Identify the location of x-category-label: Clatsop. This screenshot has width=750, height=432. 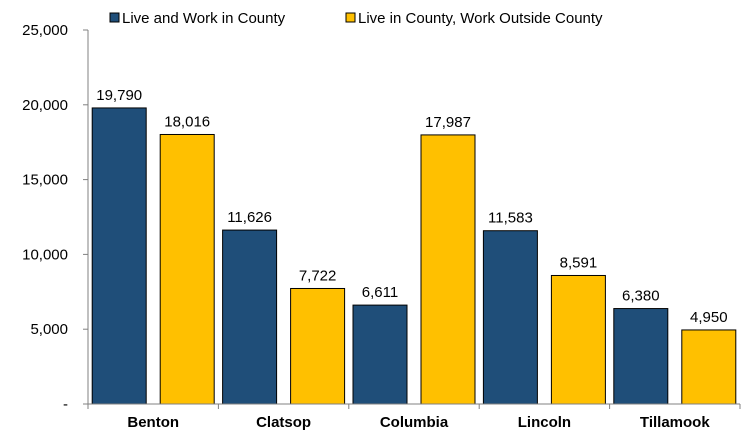
(283, 422).